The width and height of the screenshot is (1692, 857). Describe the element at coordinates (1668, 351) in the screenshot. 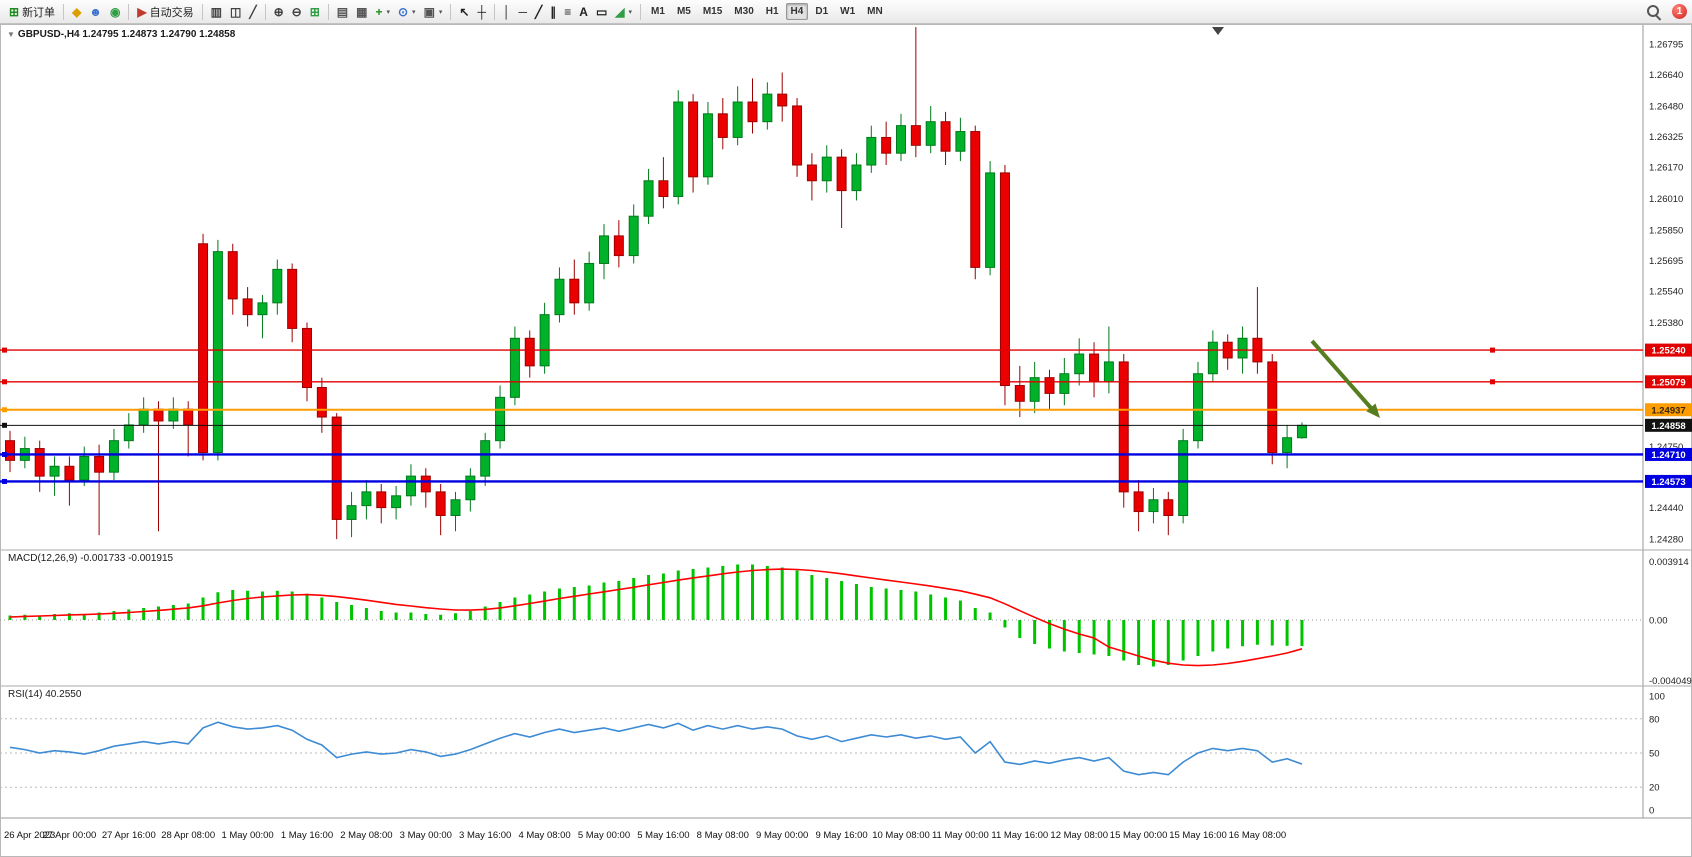

I see `svg-text: 1.25240` at that location.